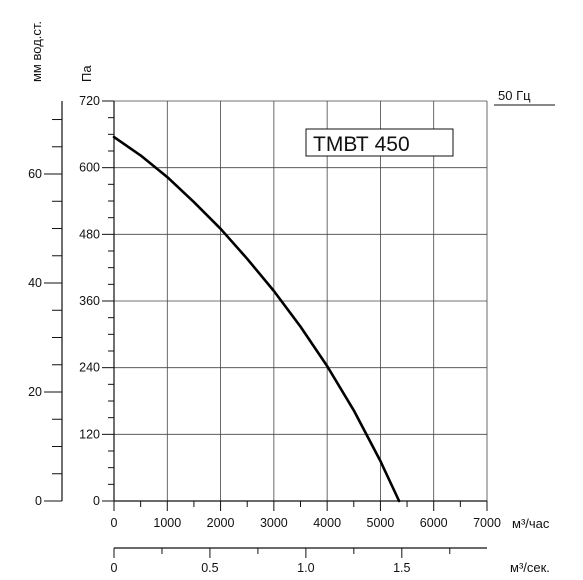  Describe the element at coordinates (35, 283) in the screenshot. I see `y2-tick-label: 40` at that location.